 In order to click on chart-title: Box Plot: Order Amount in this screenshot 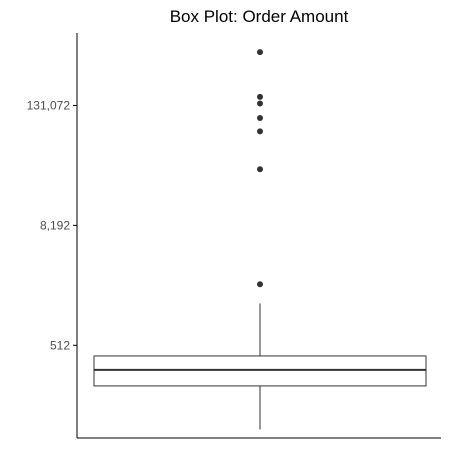, I will do `click(259, 16)`.